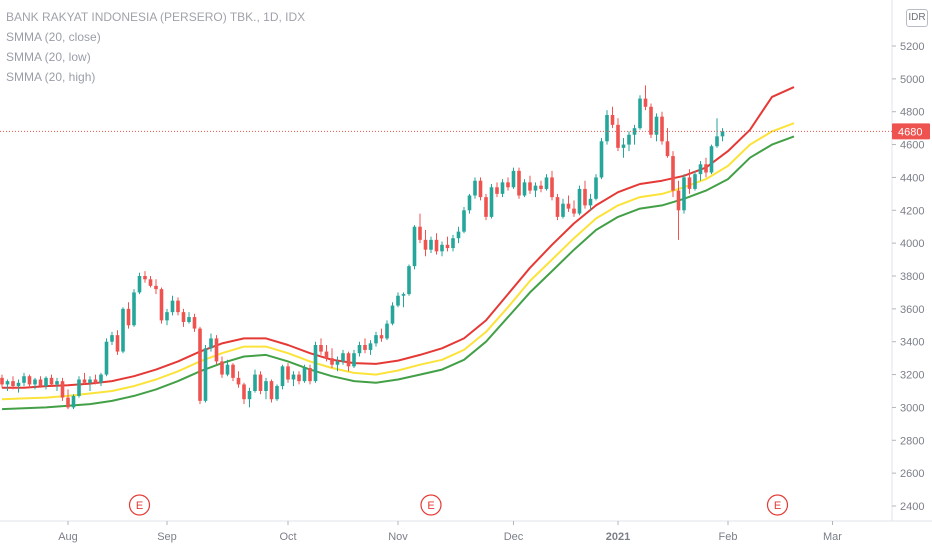 This screenshot has height=550, width=932. Describe the element at coordinates (912, 408) in the screenshot. I see `y-tick-label: 3000` at that location.